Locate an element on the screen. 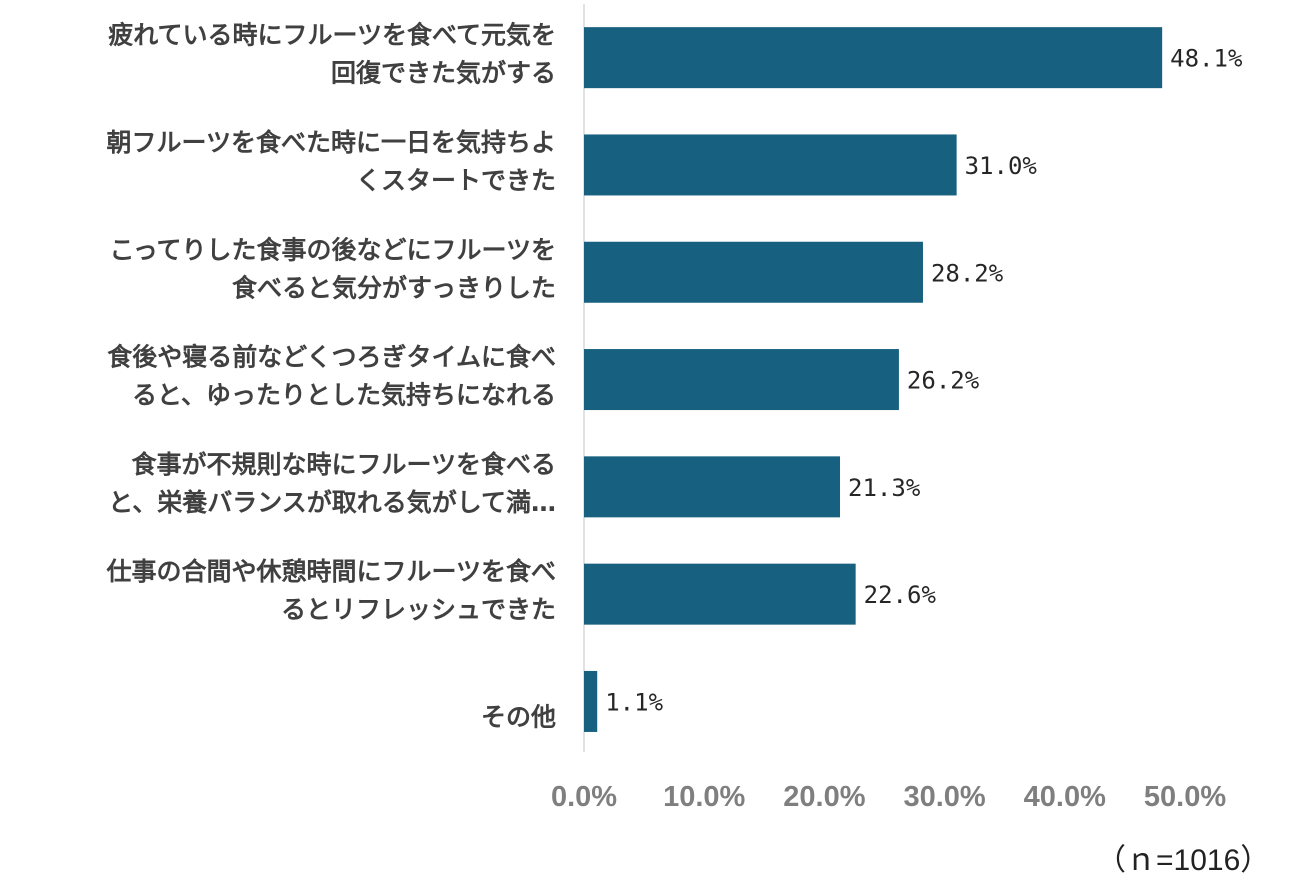 Image resolution: width=1314 pixels, height=886 pixels. category-label-5-line-1: 食事が不規則な時にフルーツを食べる is located at coordinates (343, 464).